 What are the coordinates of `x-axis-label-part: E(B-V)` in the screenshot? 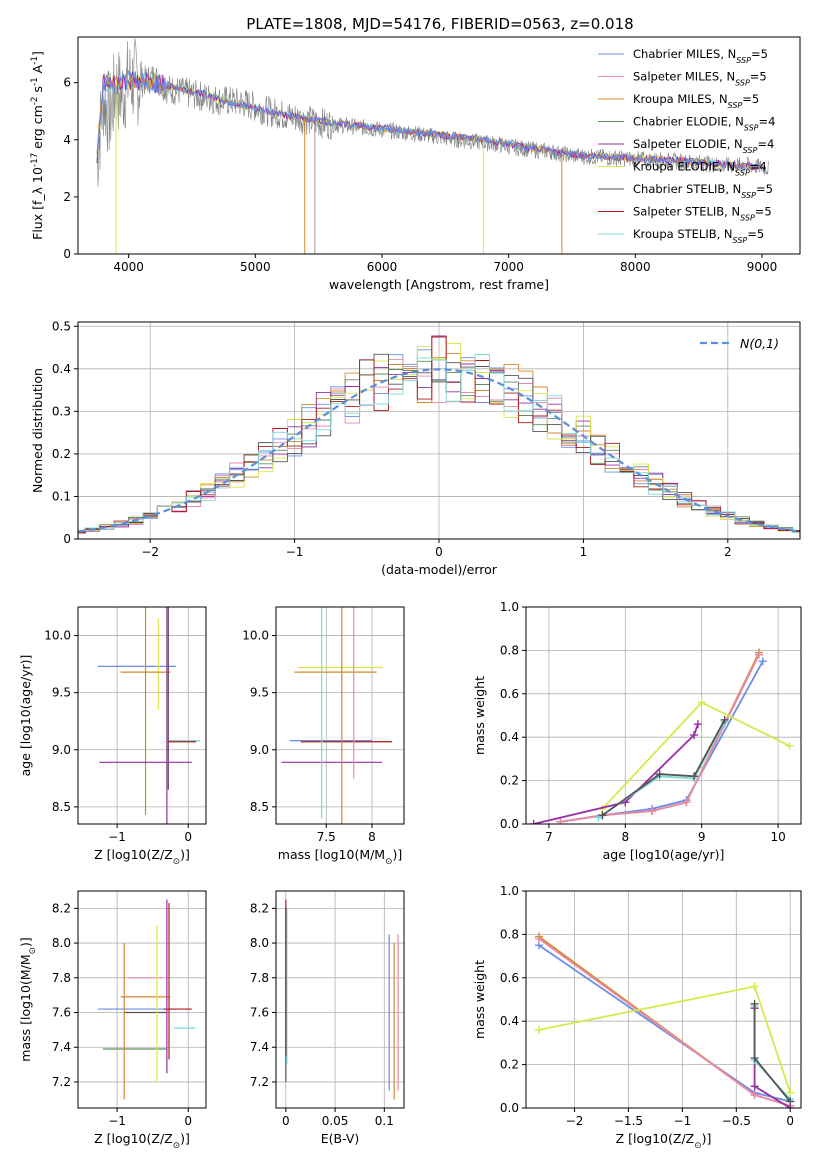 It's located at (340, 1138).